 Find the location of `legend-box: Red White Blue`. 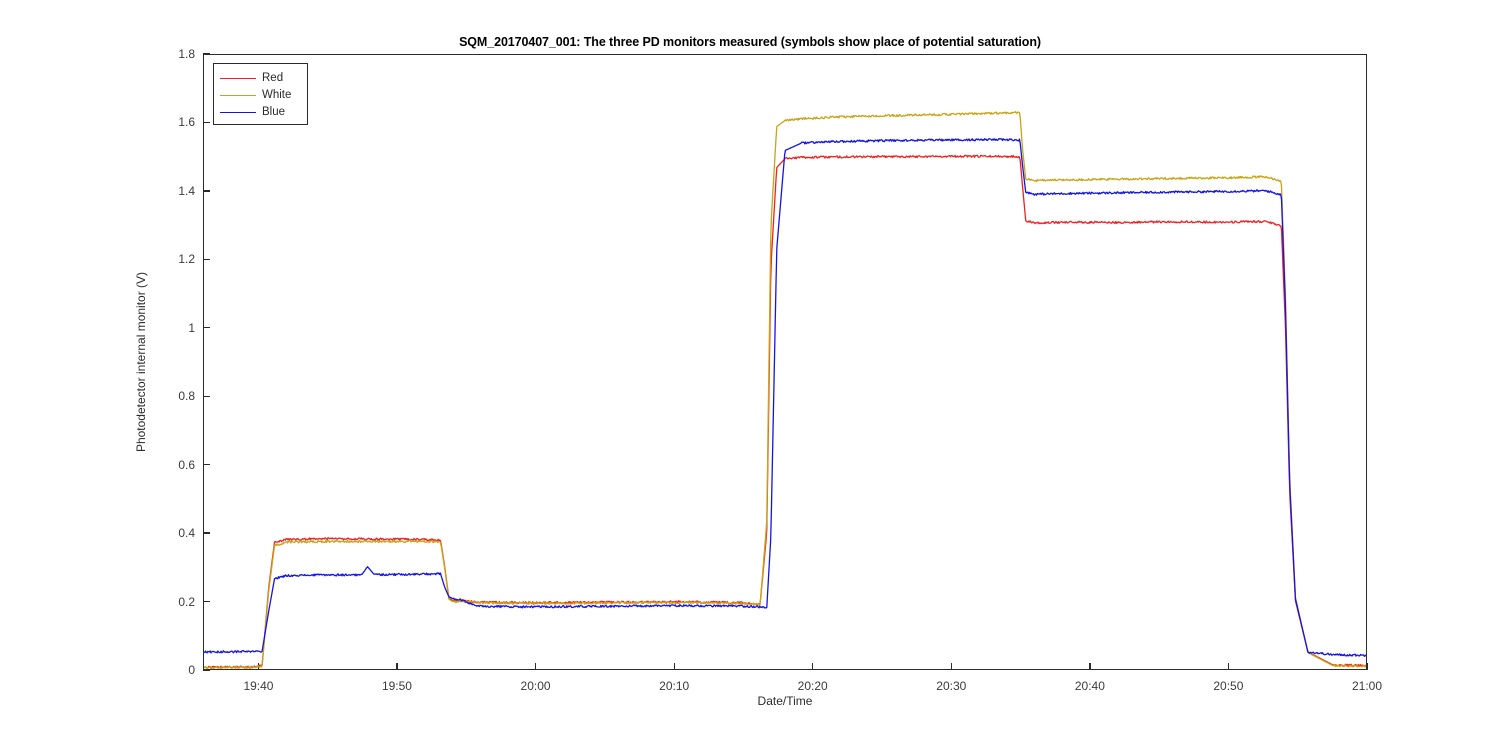

legend-box: Red White Blue is located at coordinates (260, 94).